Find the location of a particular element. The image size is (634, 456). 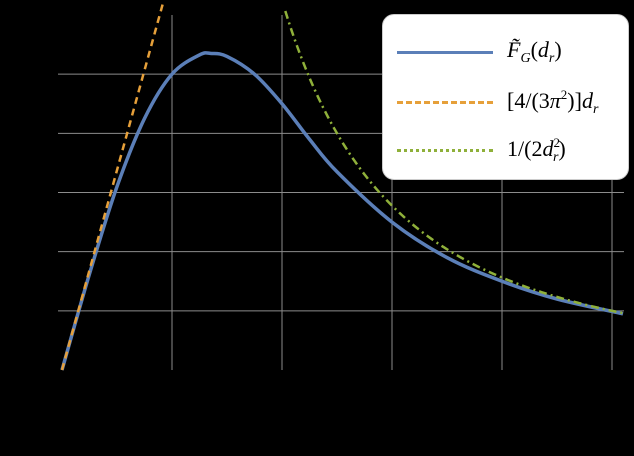

legend-item-ftilde: F̃G(dr) is located at coordinates (479, 52).